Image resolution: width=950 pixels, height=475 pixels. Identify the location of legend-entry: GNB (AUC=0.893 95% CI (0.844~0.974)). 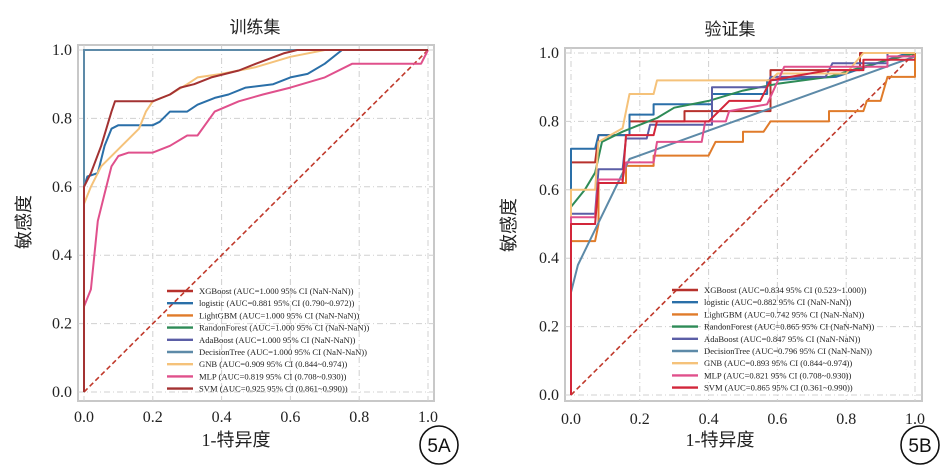
(778, 363).